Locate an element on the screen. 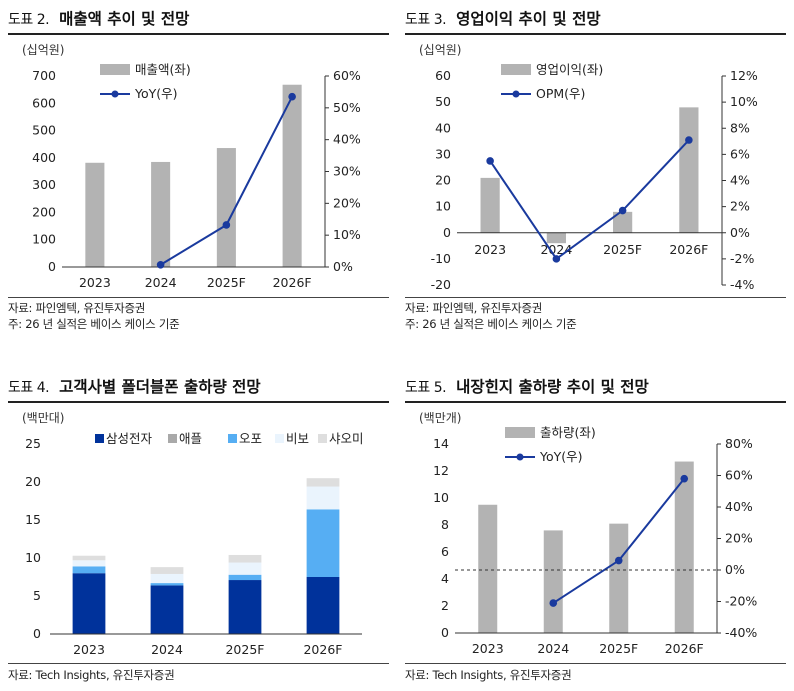  right-tick-label: 10% is located at coordinates (744, 101).